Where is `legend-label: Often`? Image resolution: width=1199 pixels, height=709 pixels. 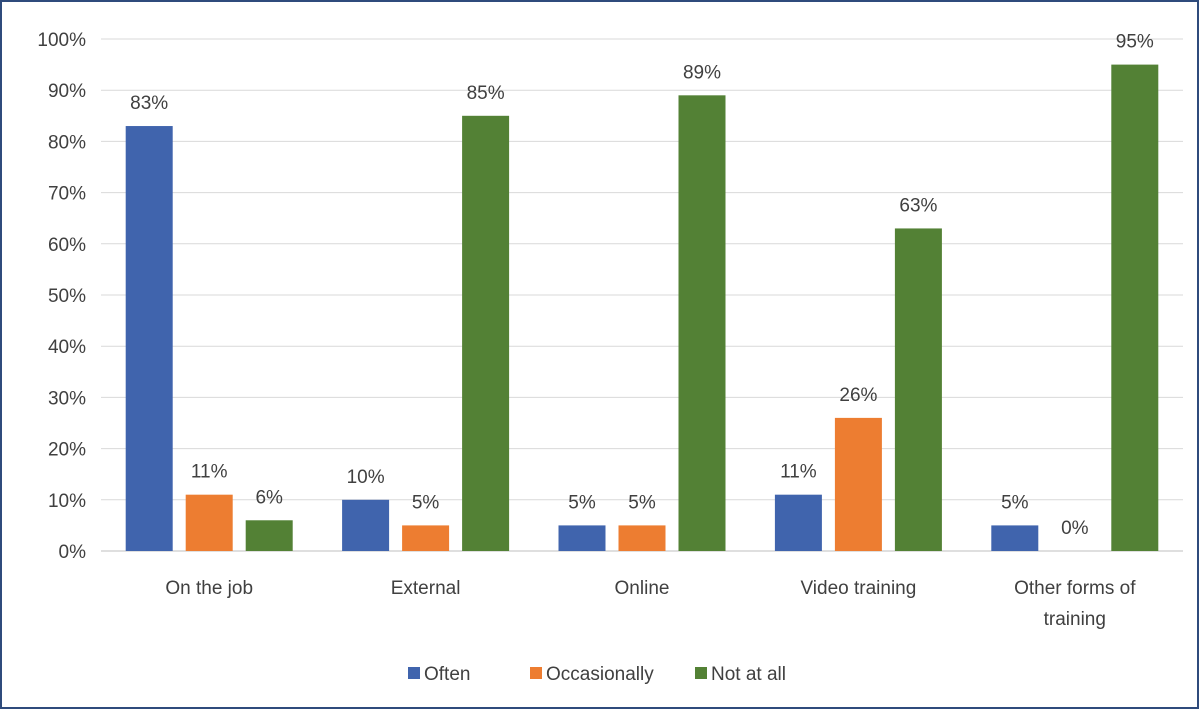
legend-label: Often is located at coordinates (447, 674).